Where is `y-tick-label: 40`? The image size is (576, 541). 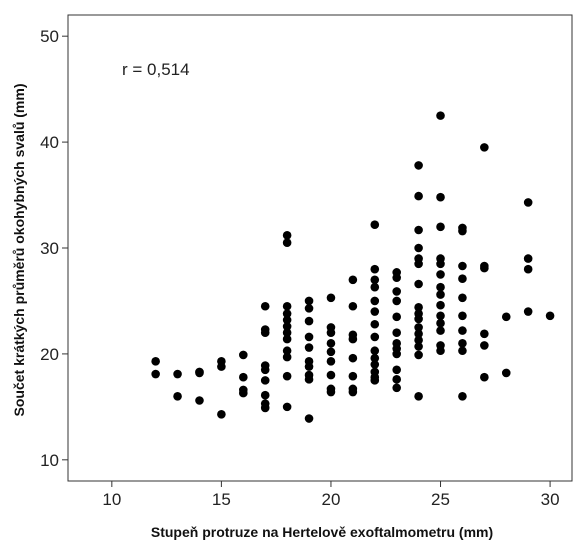 y-tick-label: 40 is located at coordinates (49, 142).